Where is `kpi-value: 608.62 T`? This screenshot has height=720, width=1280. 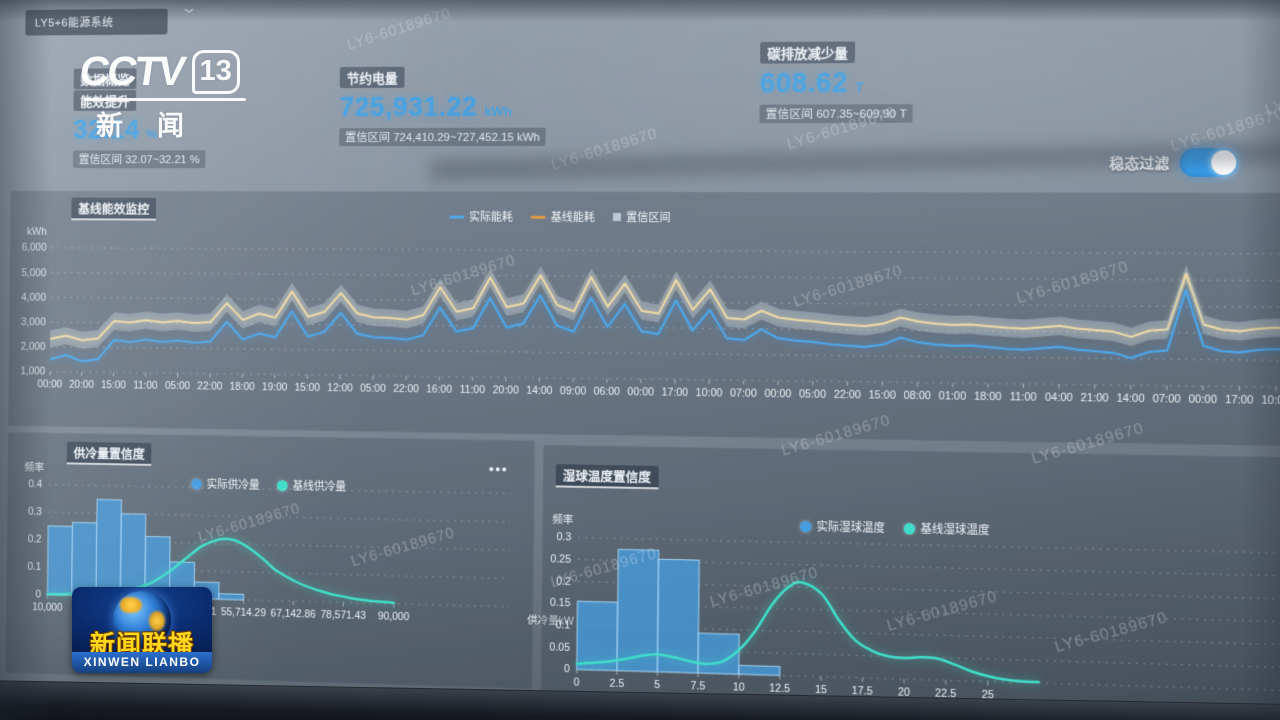 kpi-value: 608.62 T is located at coordinates (811, 83).